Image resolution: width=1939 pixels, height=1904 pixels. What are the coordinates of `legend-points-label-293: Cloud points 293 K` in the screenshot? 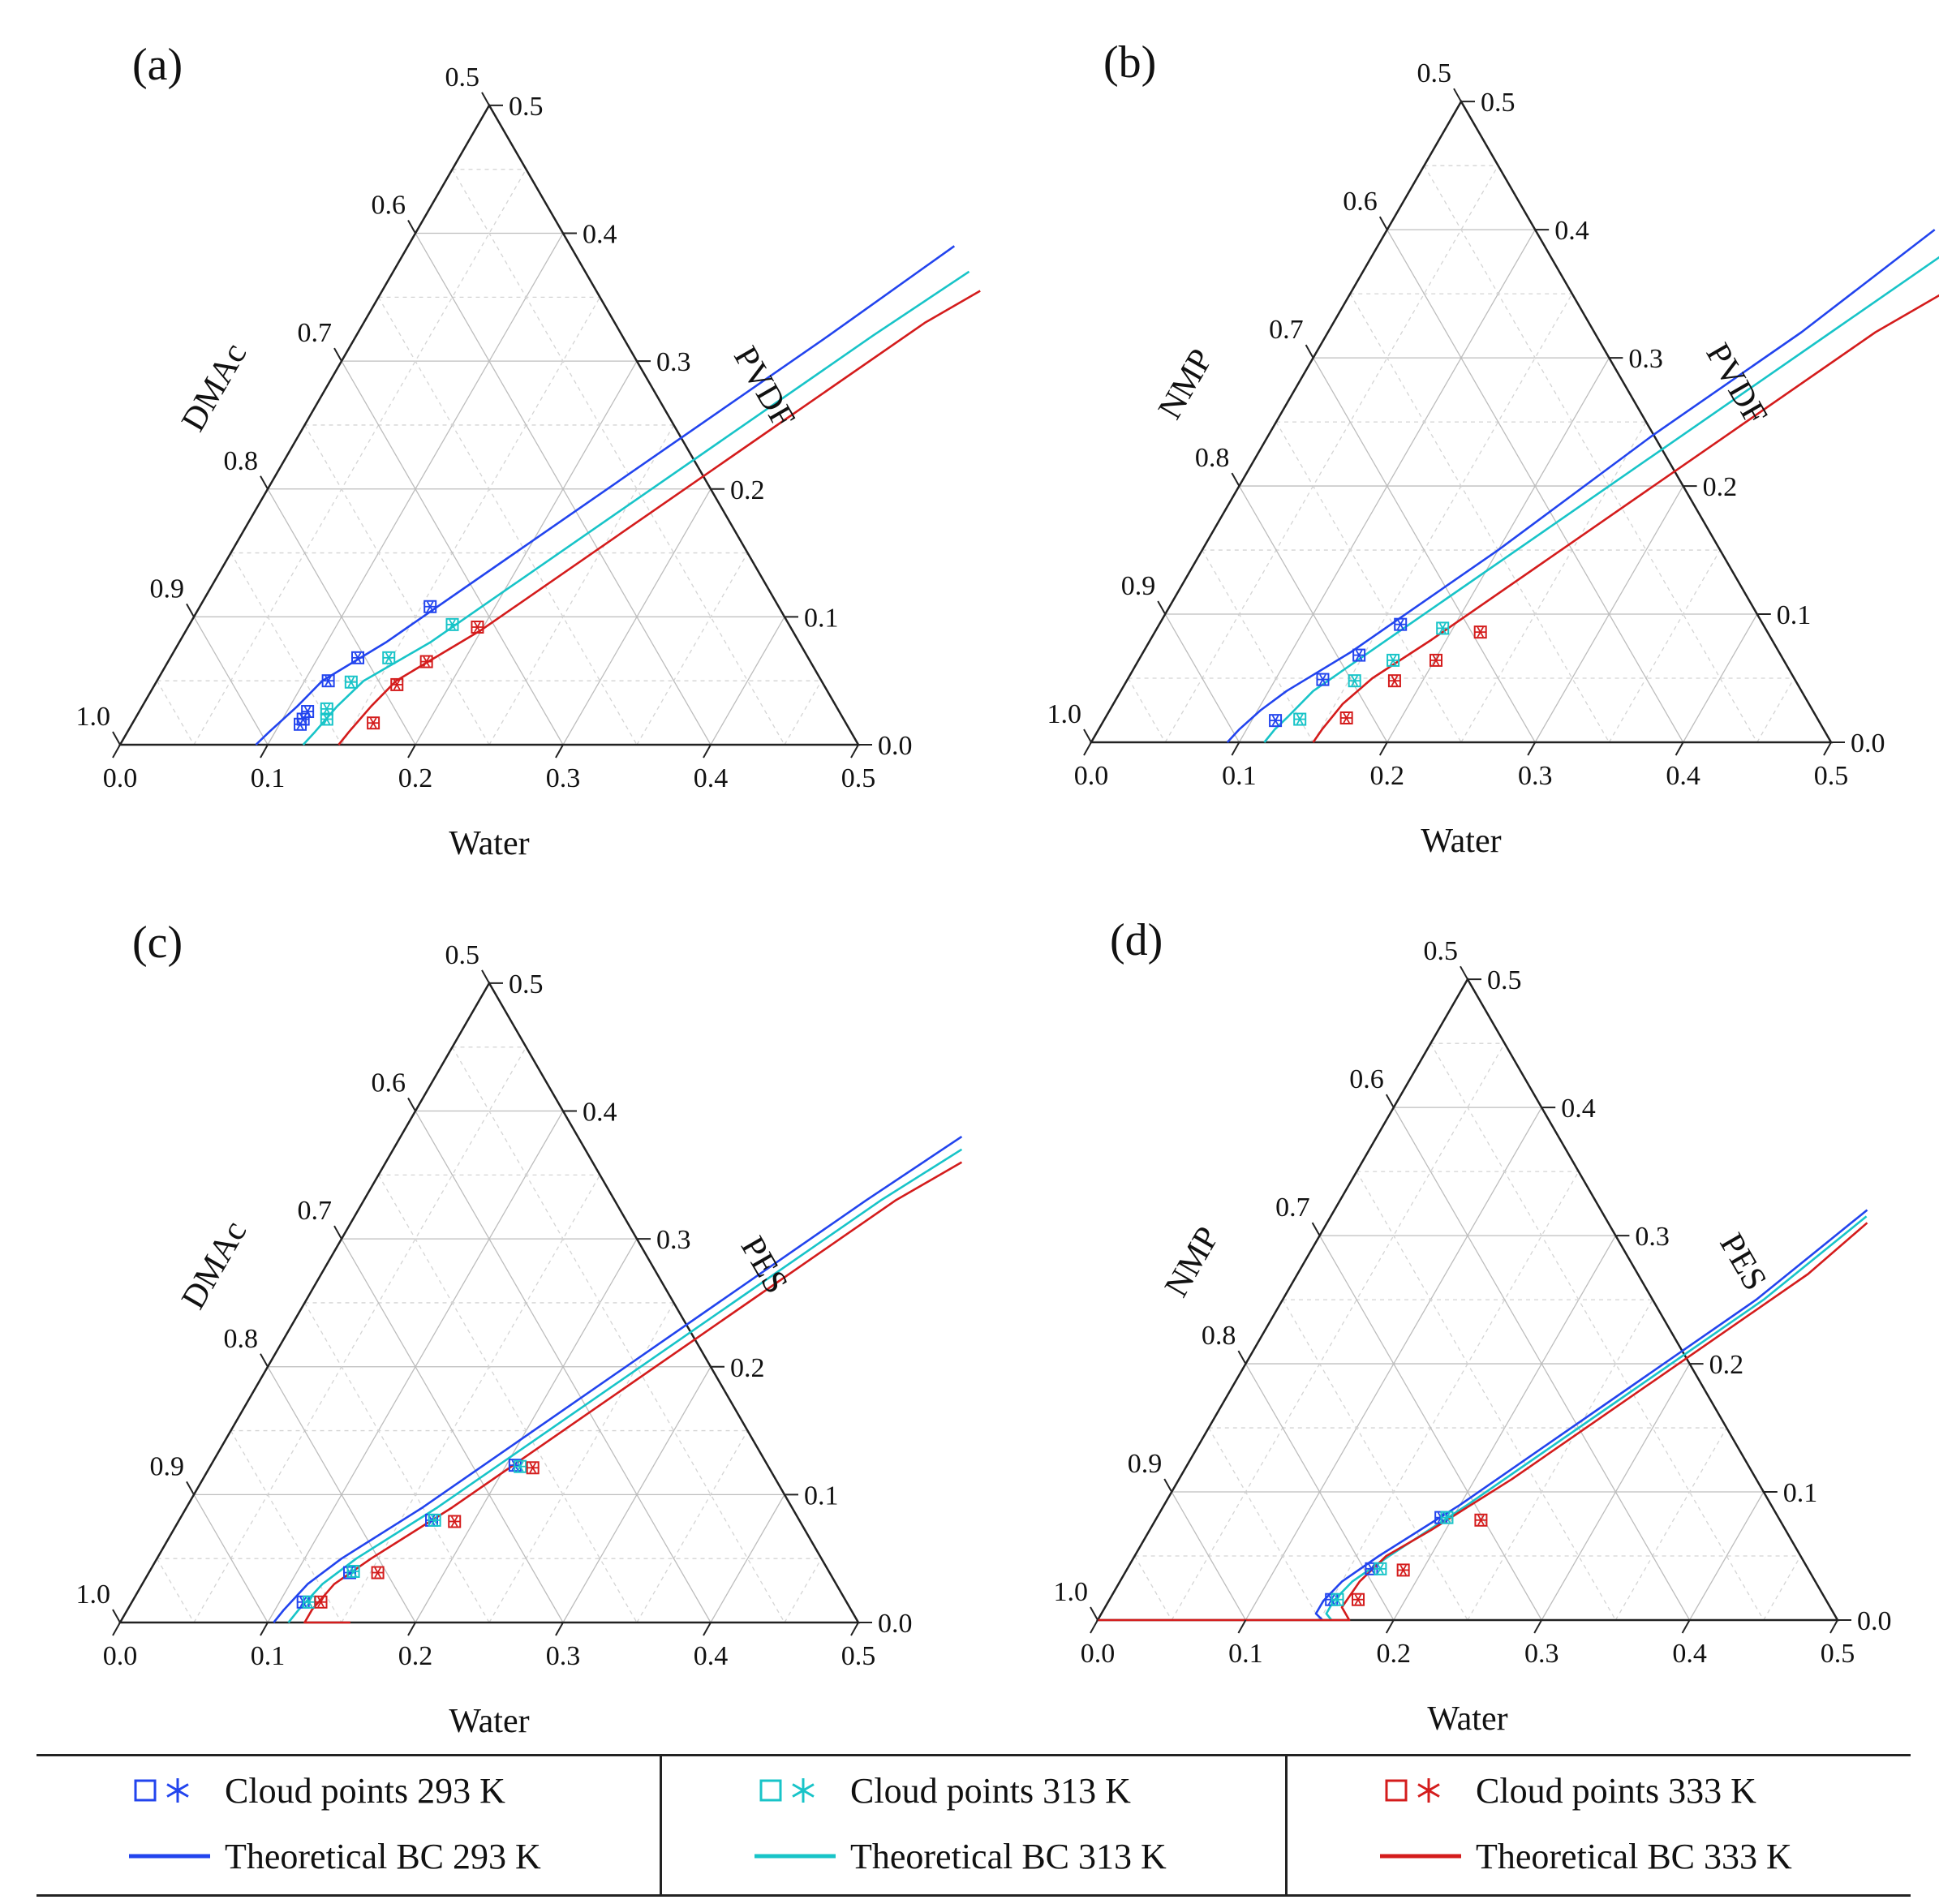 It's located at (365, 1791).